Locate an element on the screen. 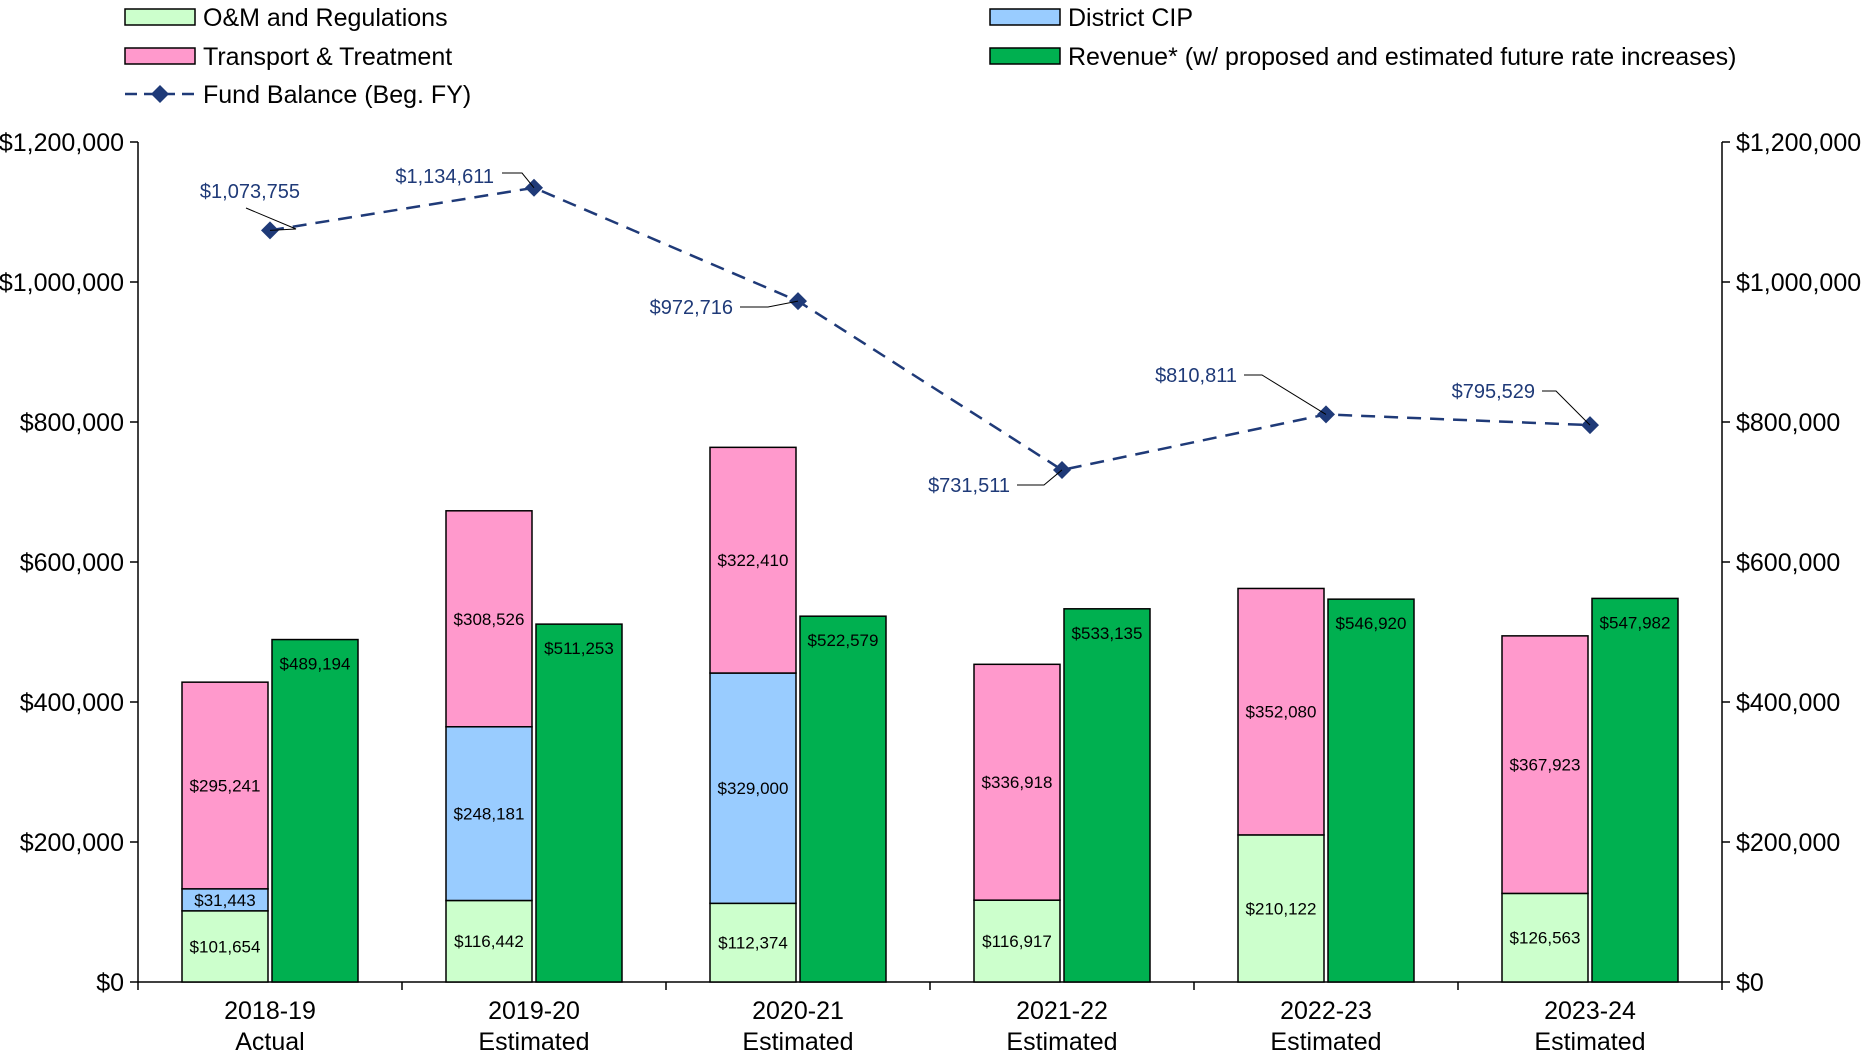 This screenshot has height=1063, width=1870. x-tick-label: 2019-20 is located at coordinates (534, 1011).